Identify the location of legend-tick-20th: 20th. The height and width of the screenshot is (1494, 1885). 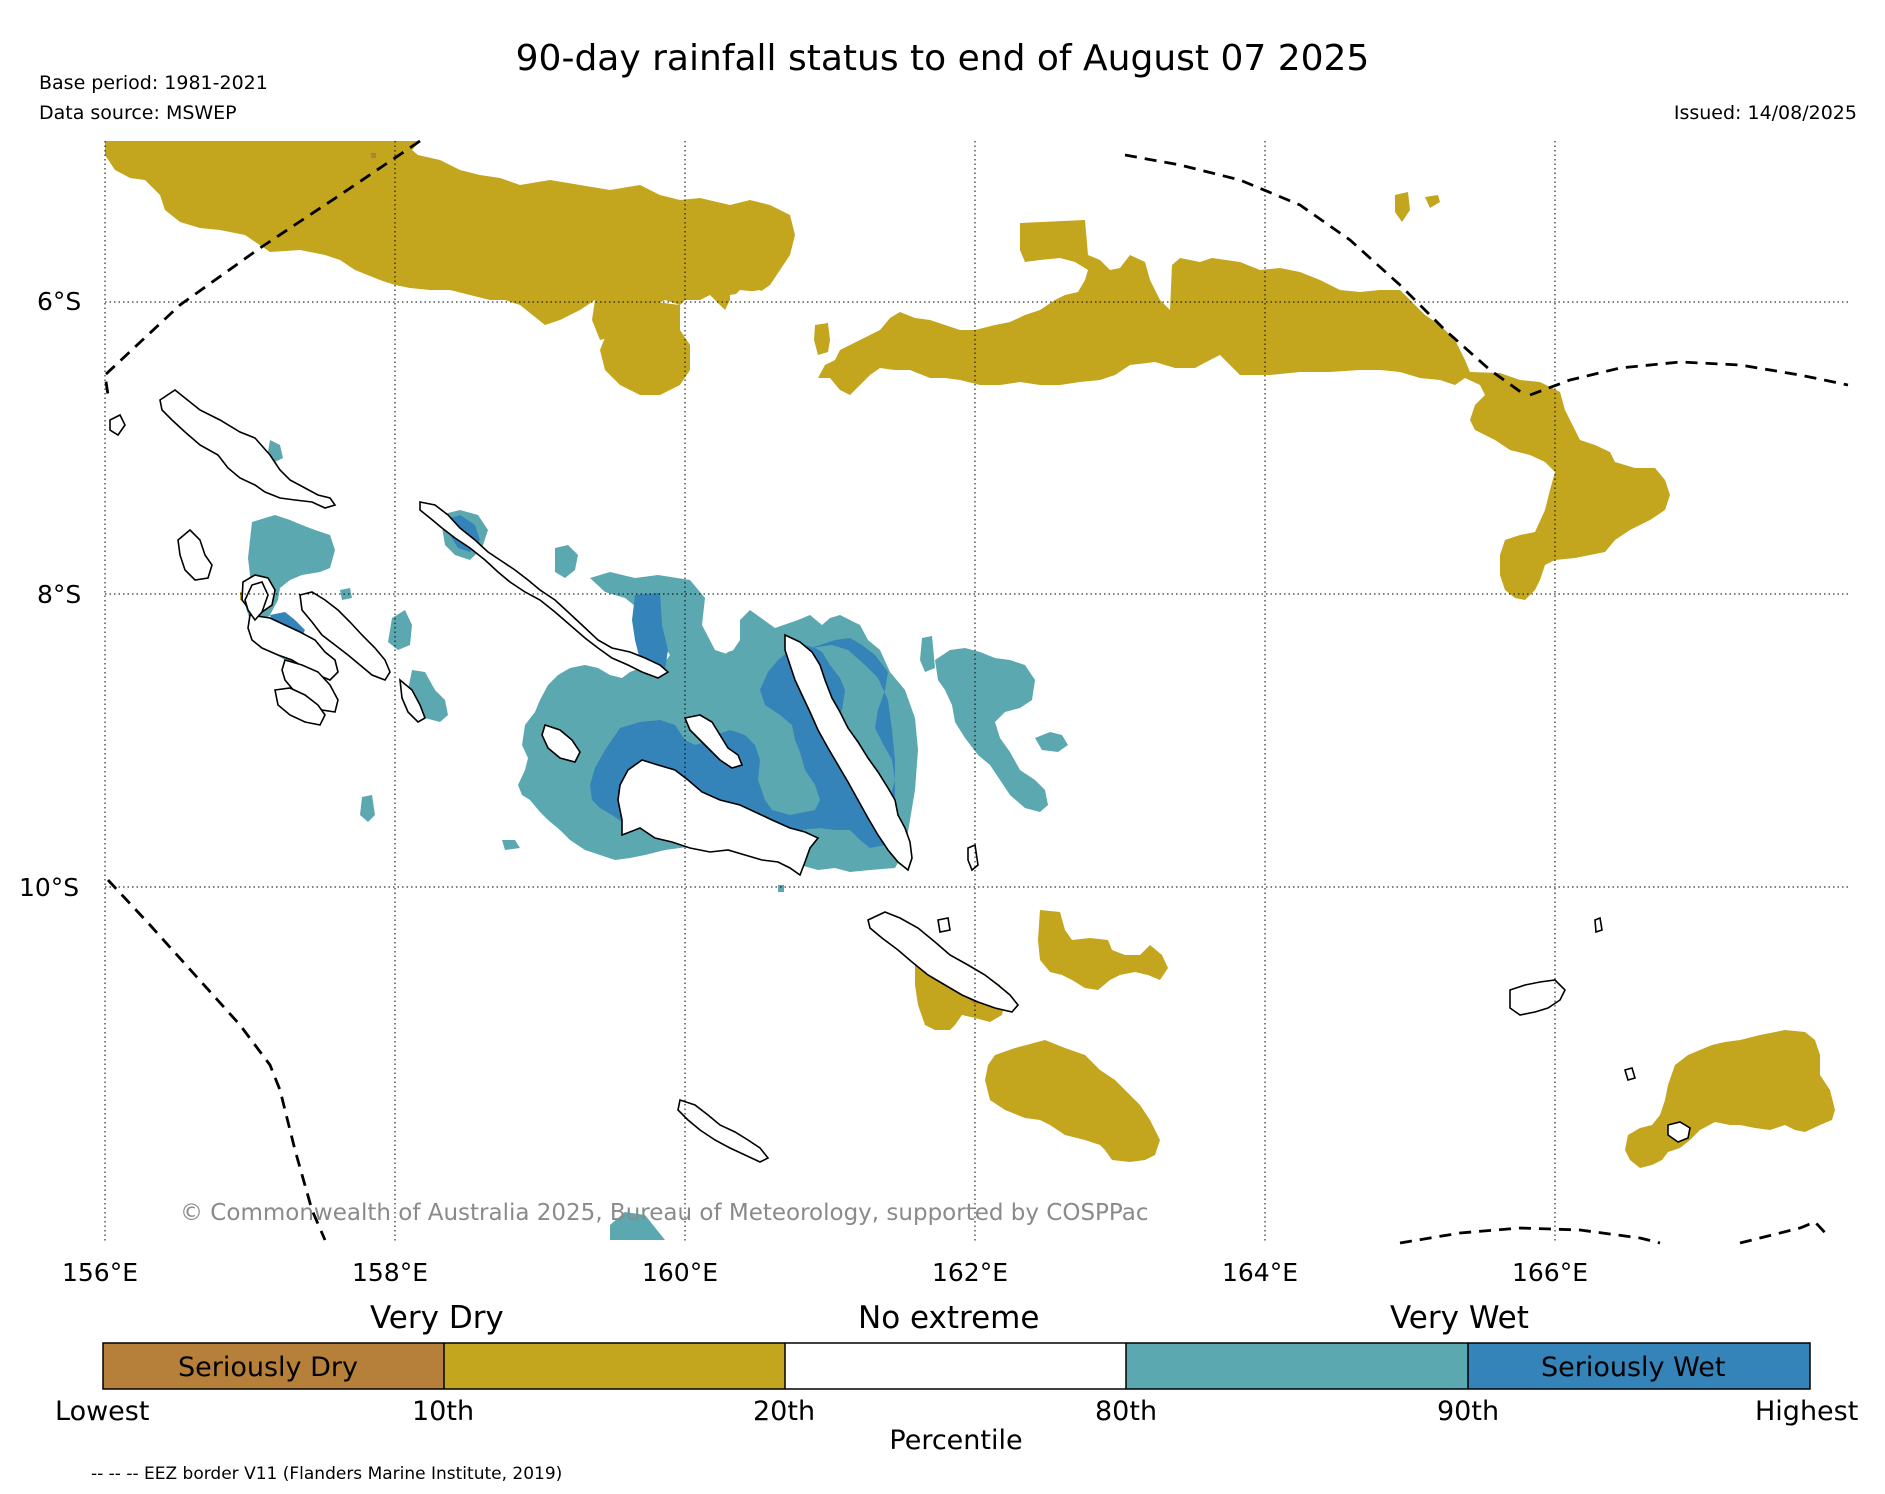
(784, 1411).